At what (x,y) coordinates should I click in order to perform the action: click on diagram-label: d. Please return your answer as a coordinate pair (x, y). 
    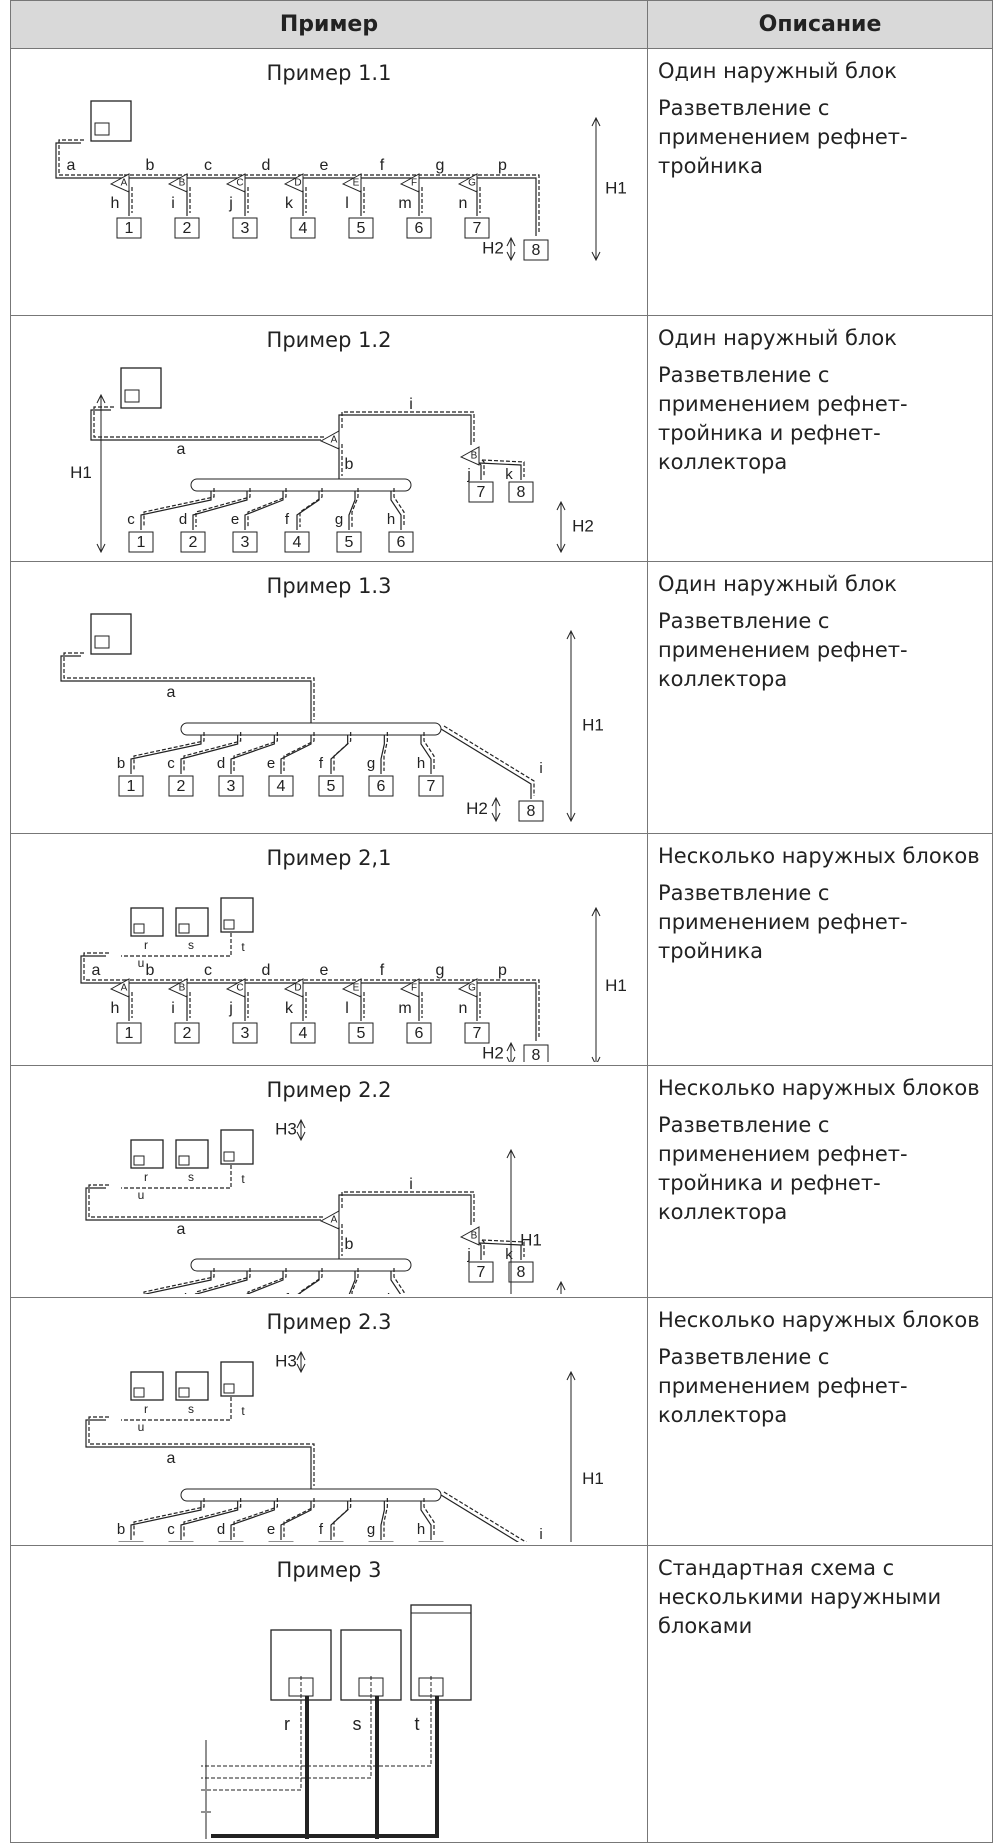
    Looking at the image, I should click on (266, 165).